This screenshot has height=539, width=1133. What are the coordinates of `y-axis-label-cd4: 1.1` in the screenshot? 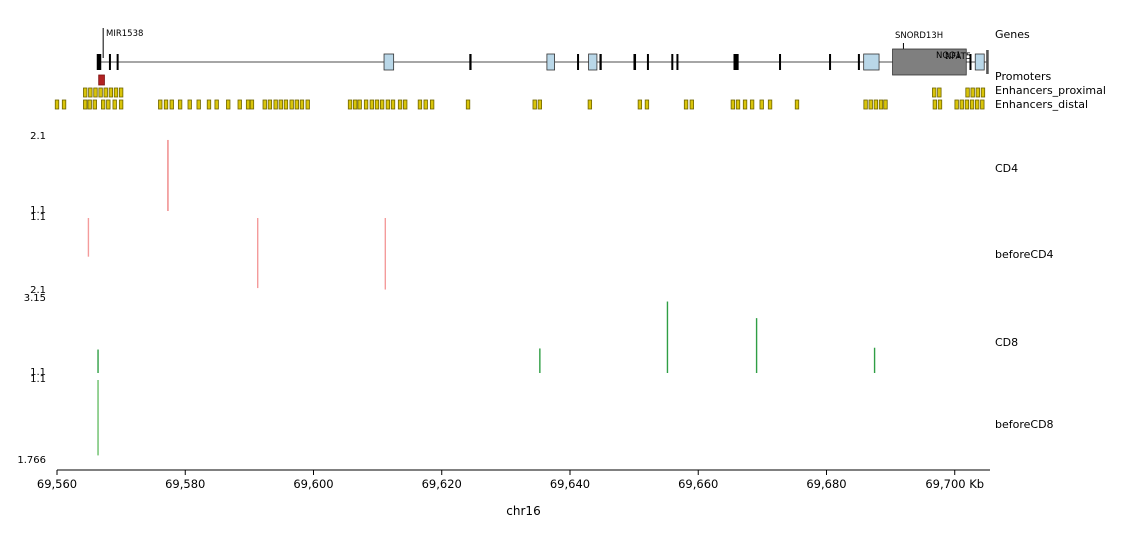 It's located at (38, 210).